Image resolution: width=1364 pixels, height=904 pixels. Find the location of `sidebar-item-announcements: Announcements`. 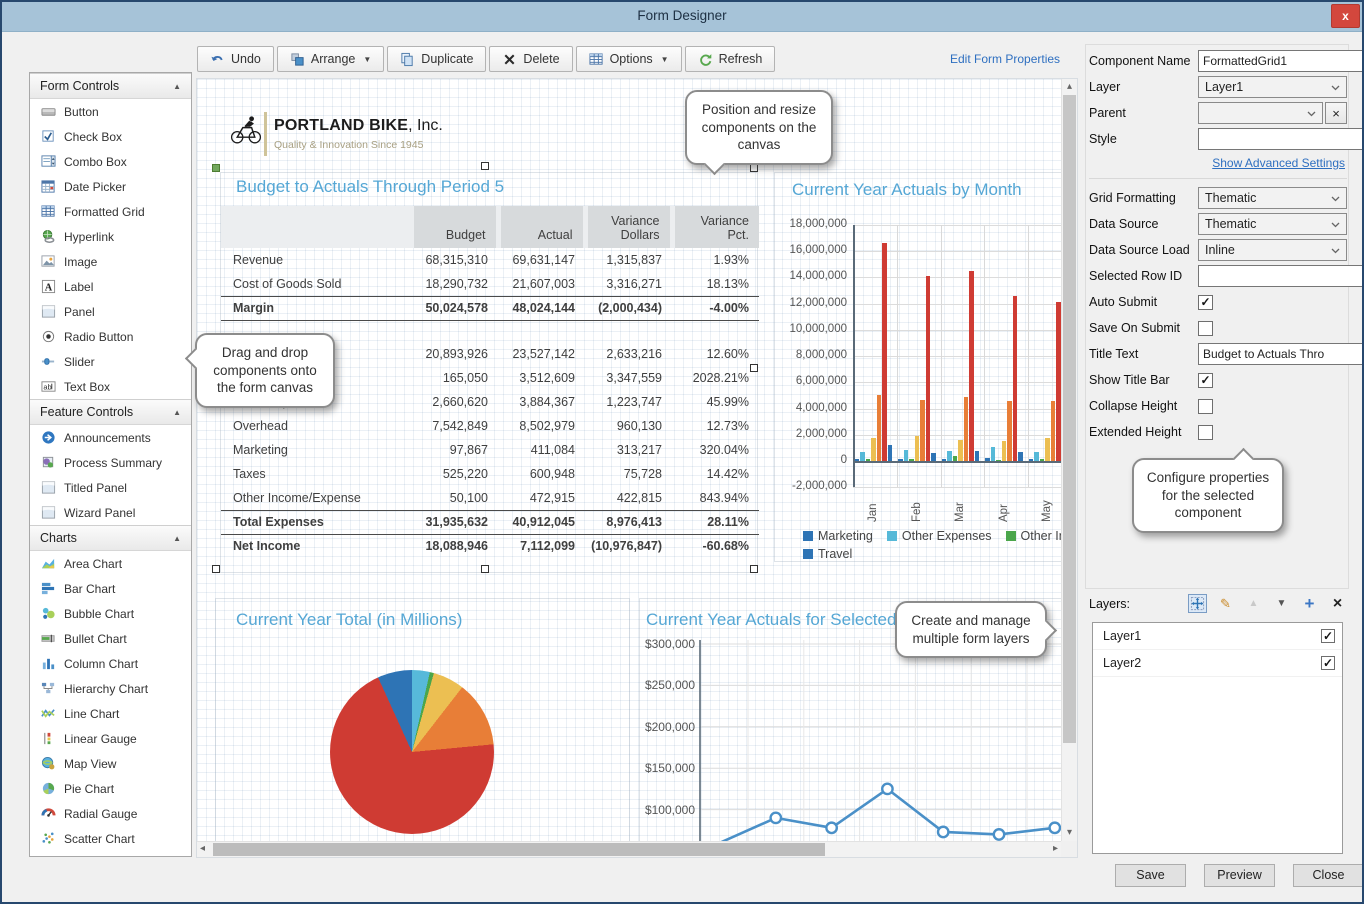

sidebar-item-announcements: Announcements is located at coordinates (110, 437).